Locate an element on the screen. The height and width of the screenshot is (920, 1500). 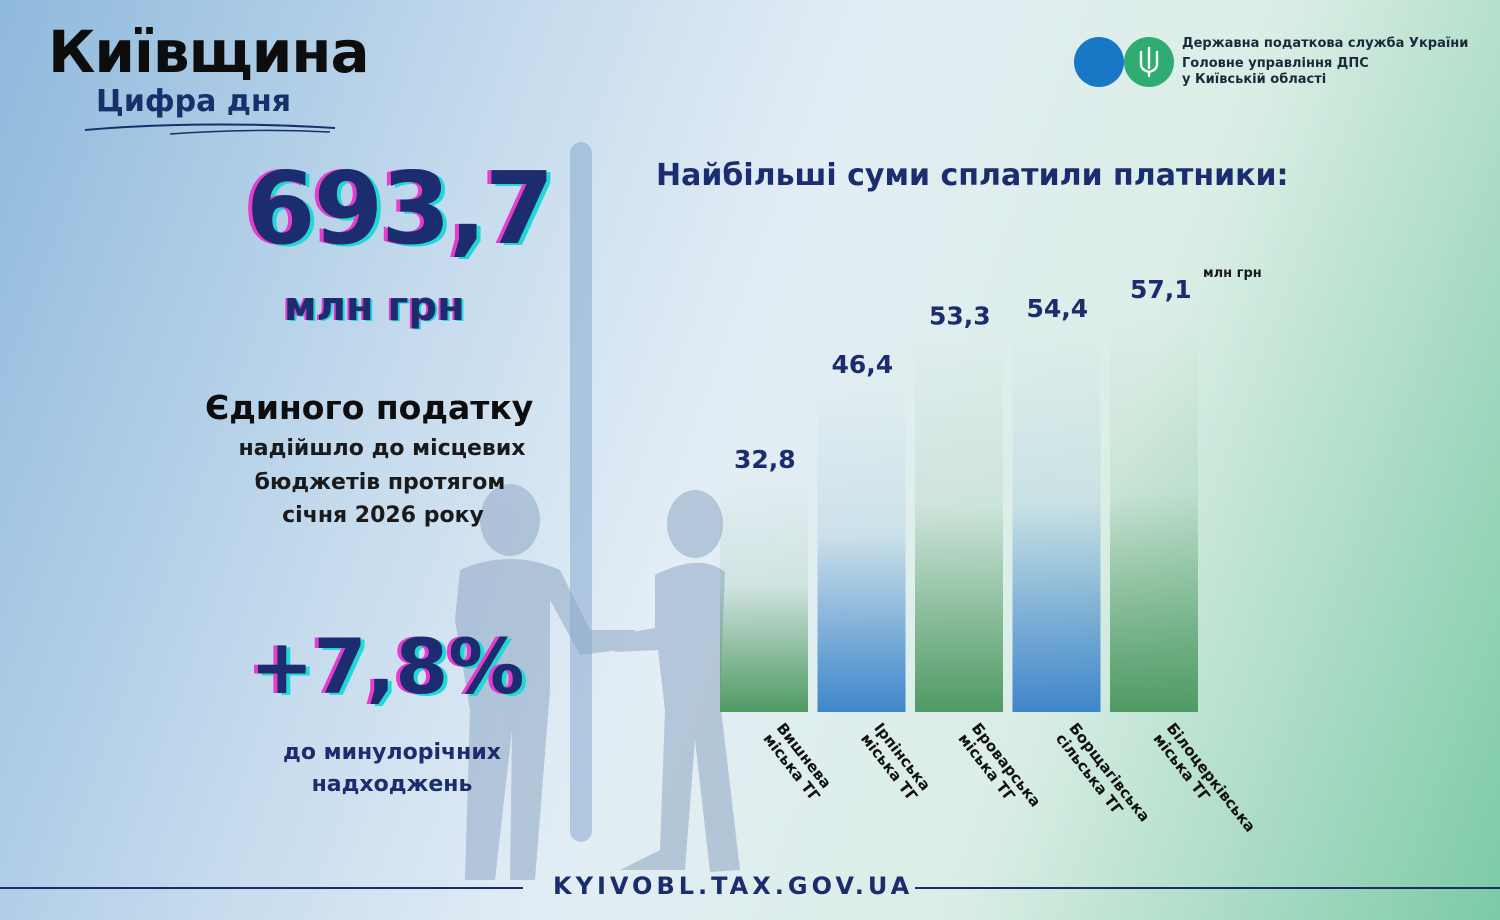
footer-line-left is located at coordinates (261, 888).